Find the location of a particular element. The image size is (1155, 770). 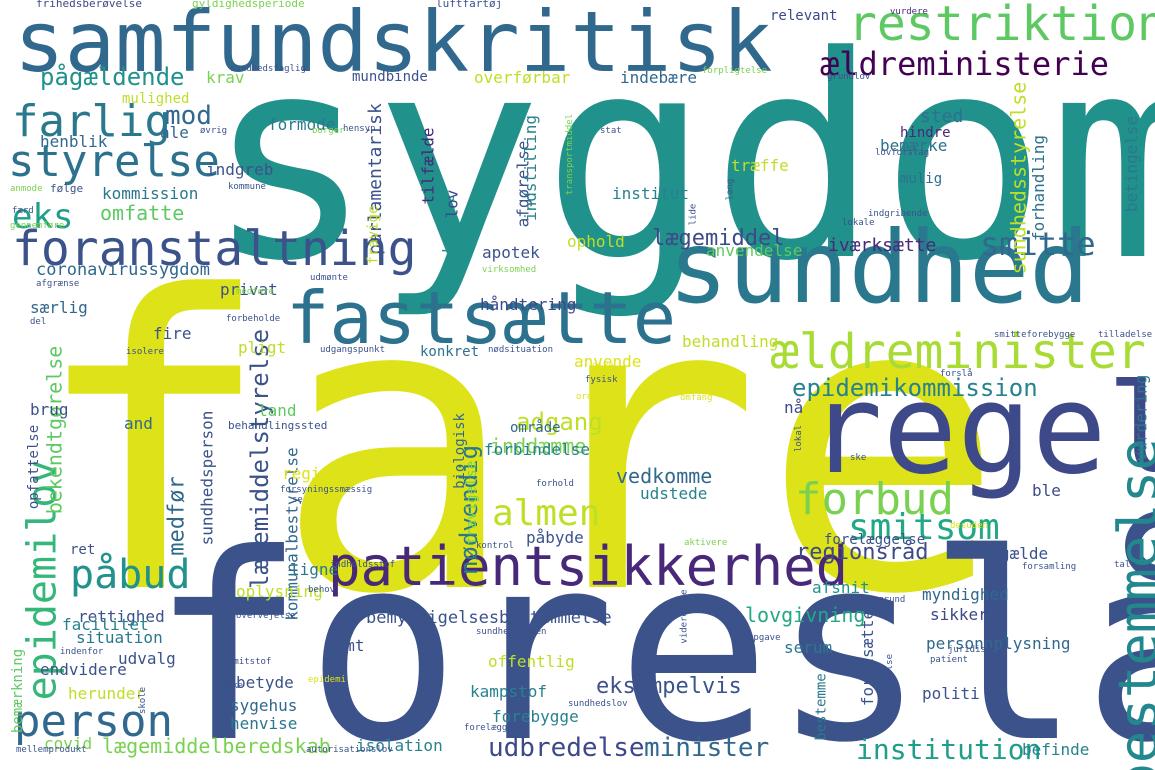

word-79: mundbinde is located at coordinates (390, 77).